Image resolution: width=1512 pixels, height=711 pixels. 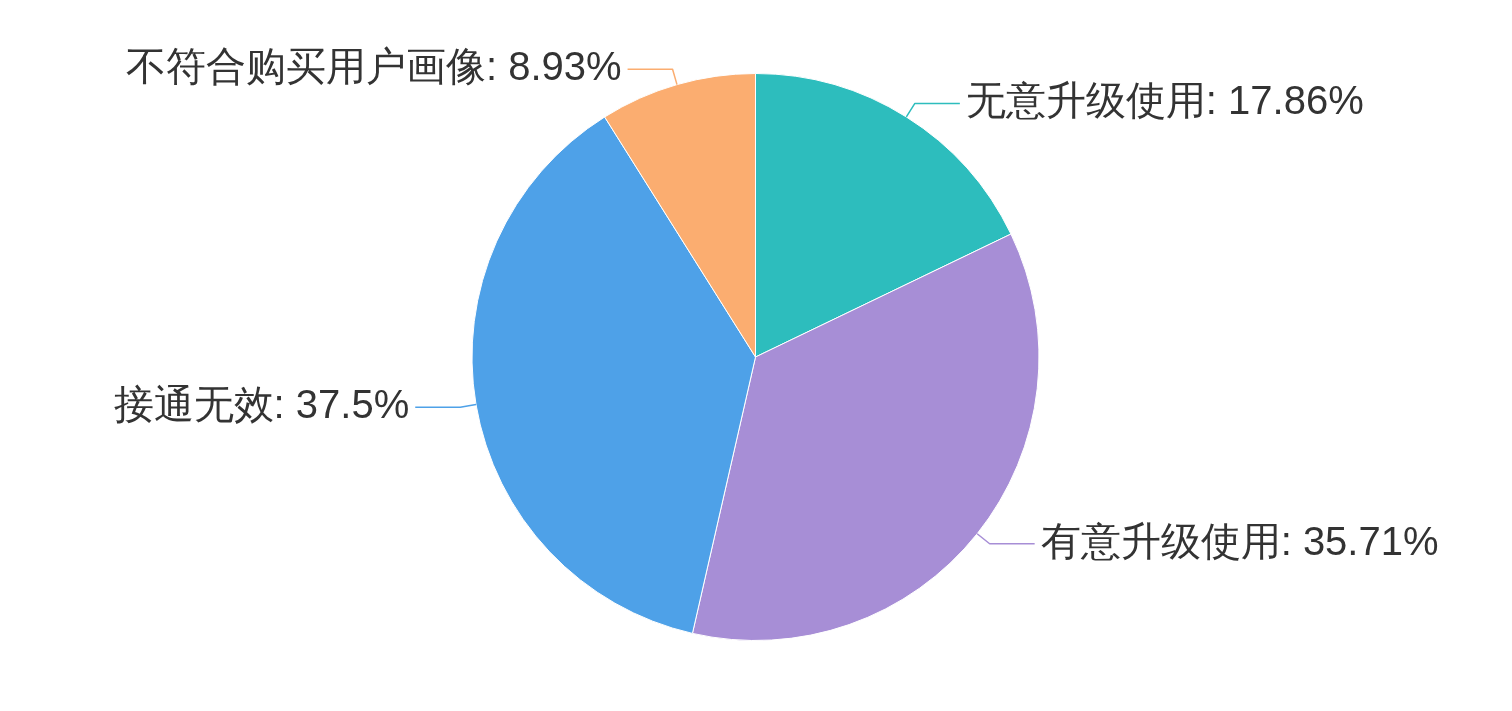 What do you see at coordinates (1239, 540) in the screenshot?
I see `slice-label: 有意升级使用: 35.71%` at bounding box center [1239, 540].